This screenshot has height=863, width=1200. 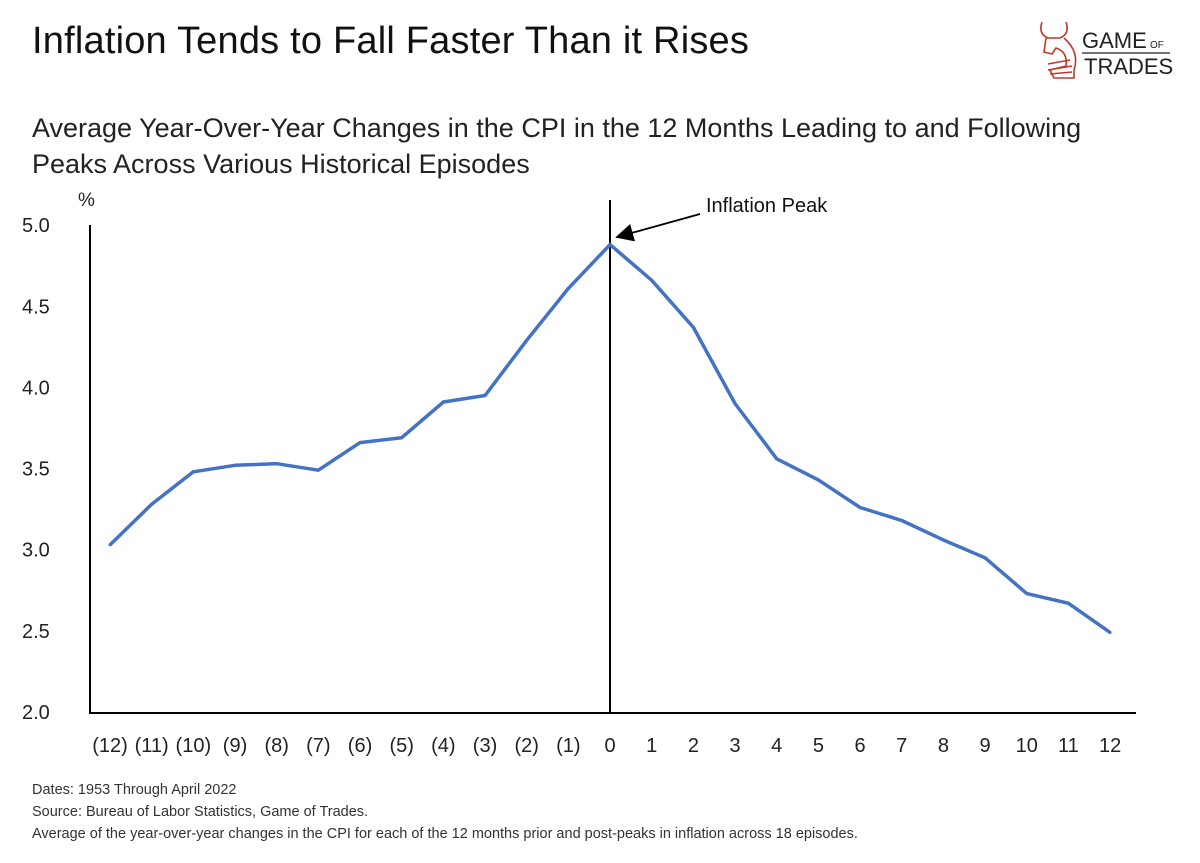 I want to click on x-tick-label: (6), so click(x=360, y=746).